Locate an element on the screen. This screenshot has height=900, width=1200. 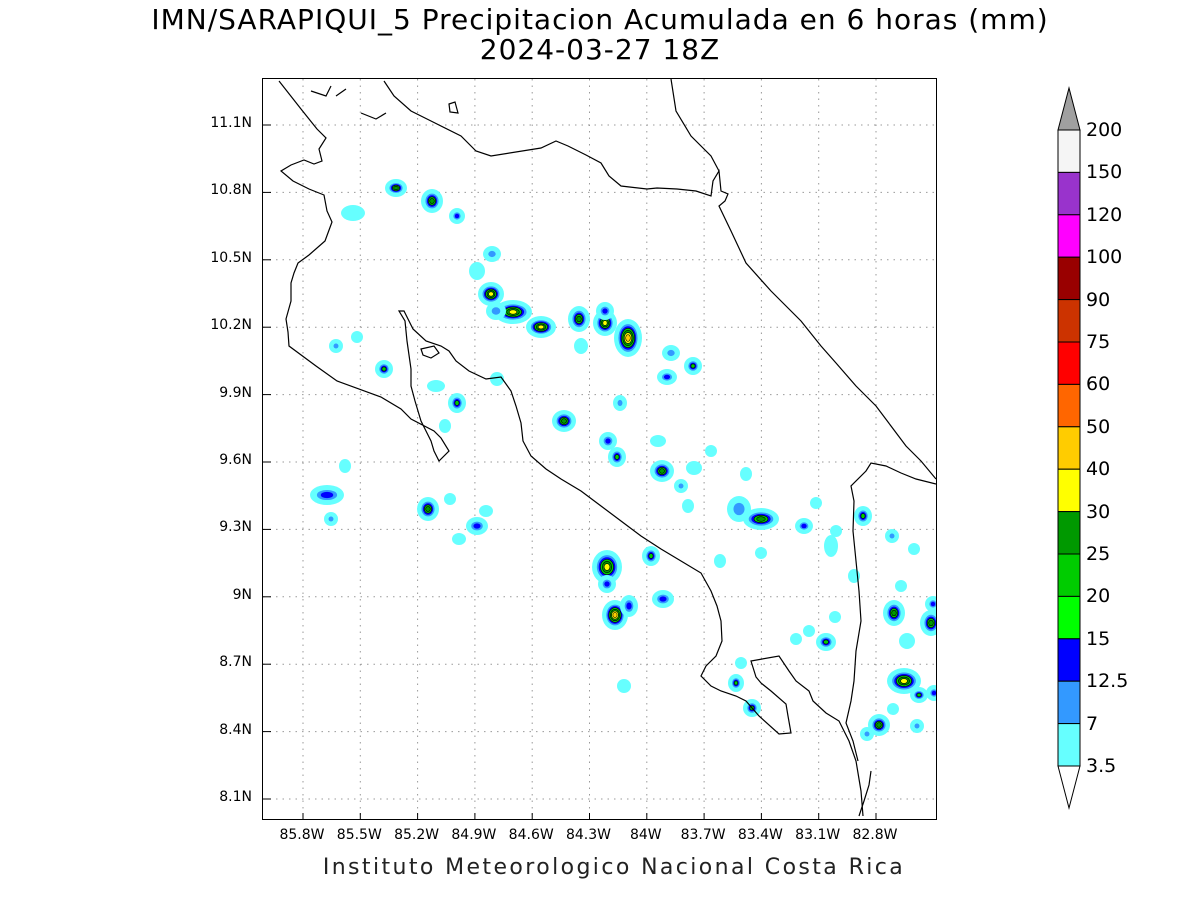
lat-tick-label: 8.1N is located at coordinates (235, 797).